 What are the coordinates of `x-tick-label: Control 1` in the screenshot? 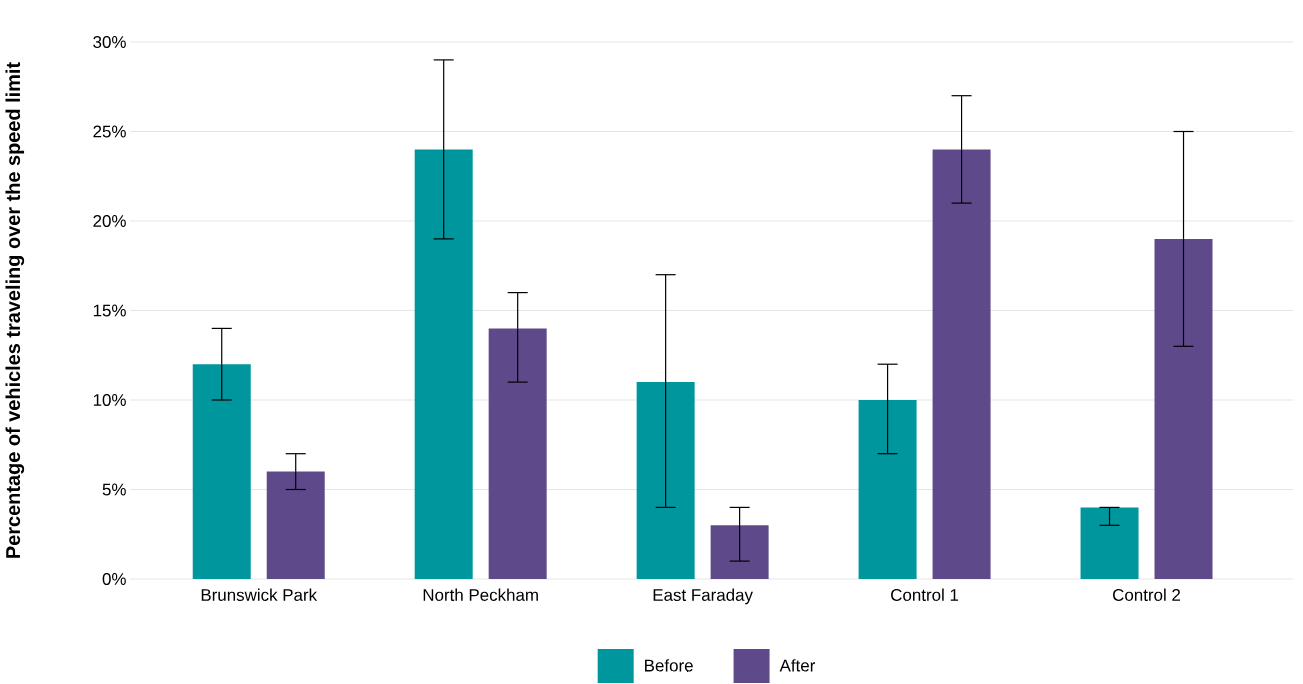 It's located at (925, 594).